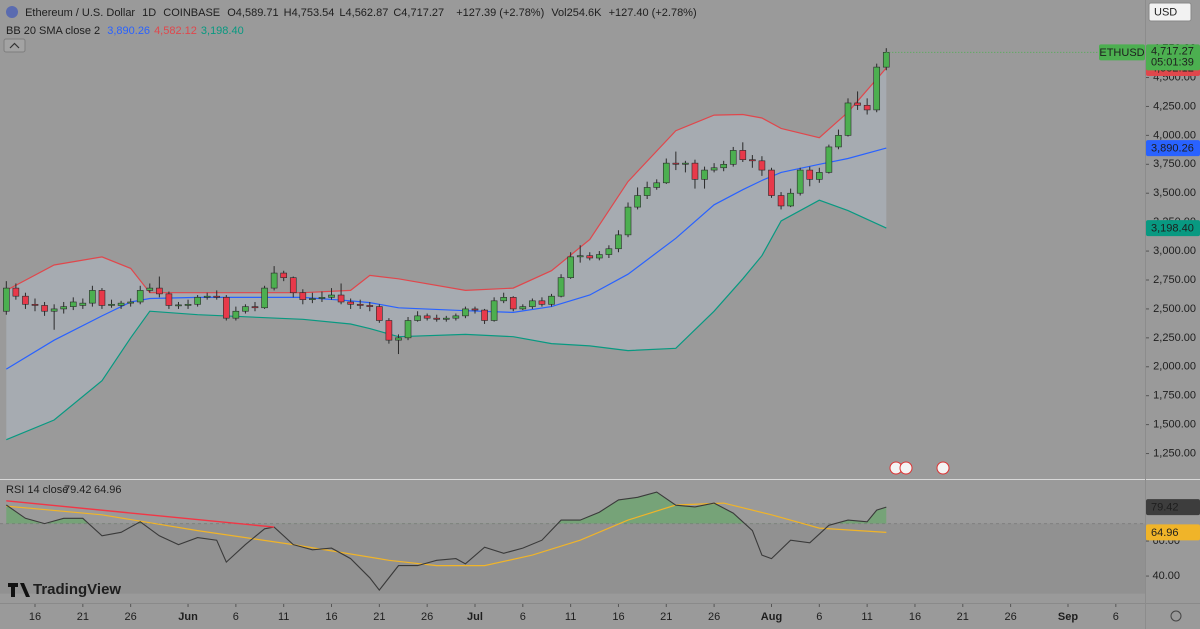 The width and height of the screenshot is (1200, 629). What do you see at coordinates (1166, 576) in the screenshot?
I see `rsi-y-tick-label: 40.00` at bounding box center [1166, 576].